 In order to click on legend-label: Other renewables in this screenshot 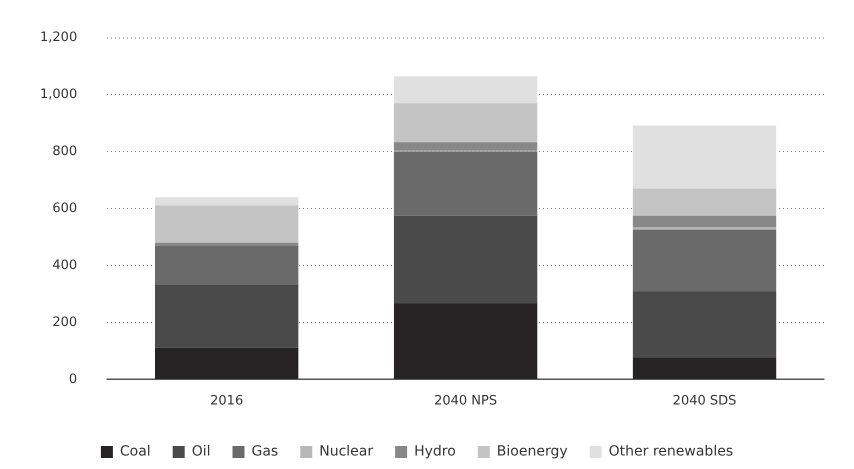, I will do `click(671, 452)`.